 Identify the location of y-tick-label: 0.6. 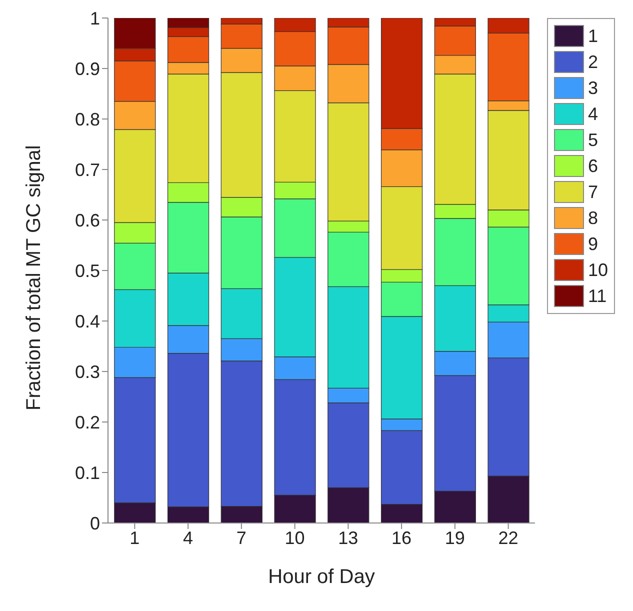
(87, 220).